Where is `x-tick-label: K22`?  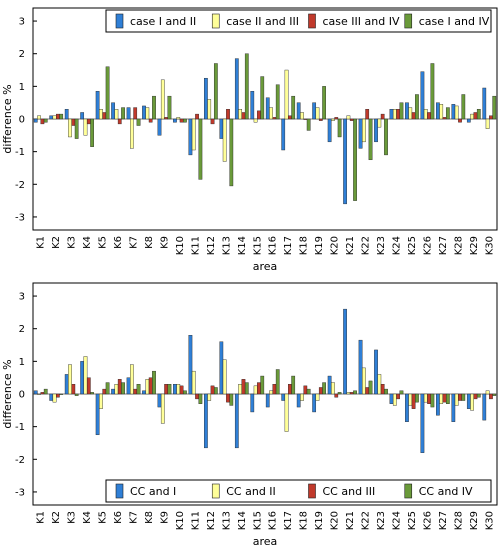
x-tick-label: K22 is located at coordinates (366, 245).